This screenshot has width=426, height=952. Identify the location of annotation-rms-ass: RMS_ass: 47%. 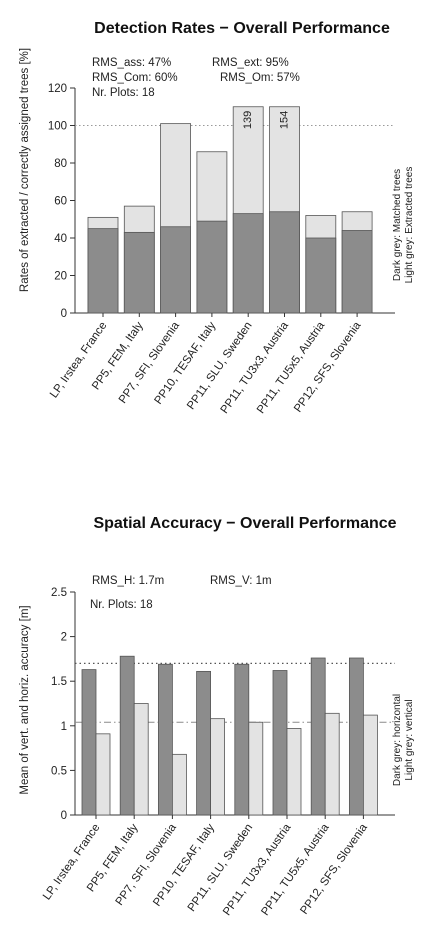
(131, 63).